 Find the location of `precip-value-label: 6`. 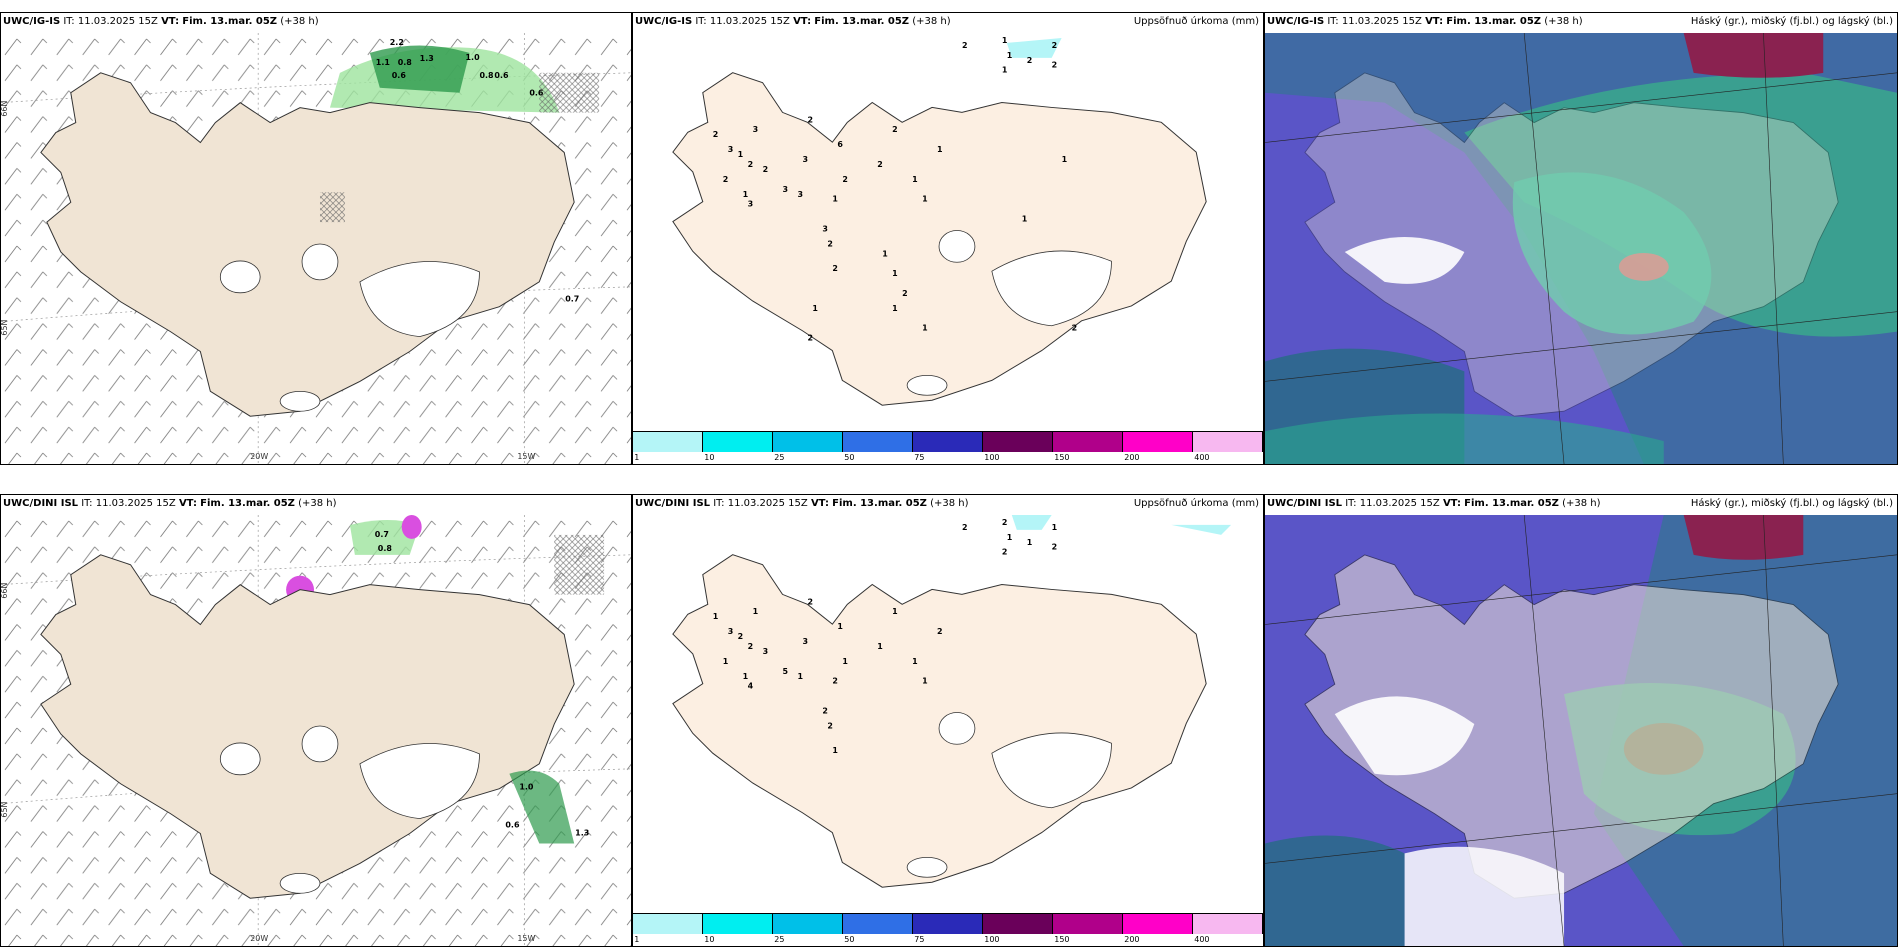

precip-value-label: 6 is located at coordinates (840, 144).